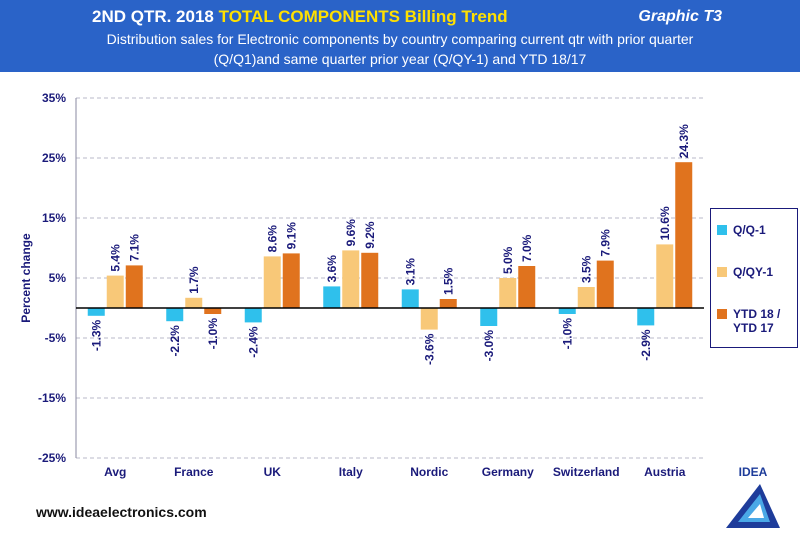  I want to click on value-label-ytd: -1.0%, so click(213, 334).